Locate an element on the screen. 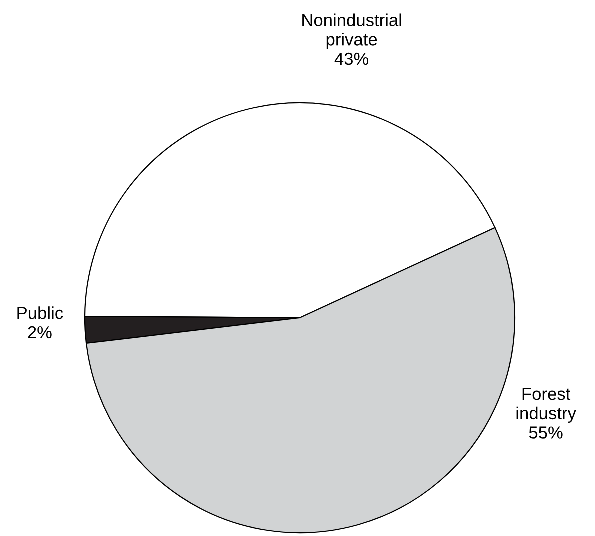 The width and height of the screenshot is (595, 536). data-label: 55% is located at coordinates (546, 432).